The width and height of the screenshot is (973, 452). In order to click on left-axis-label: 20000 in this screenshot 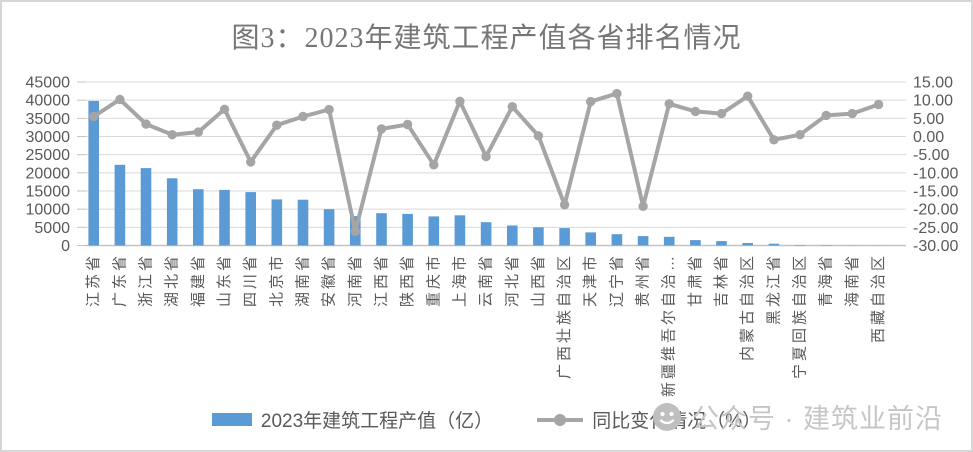, I will do `click(48, 173)`.